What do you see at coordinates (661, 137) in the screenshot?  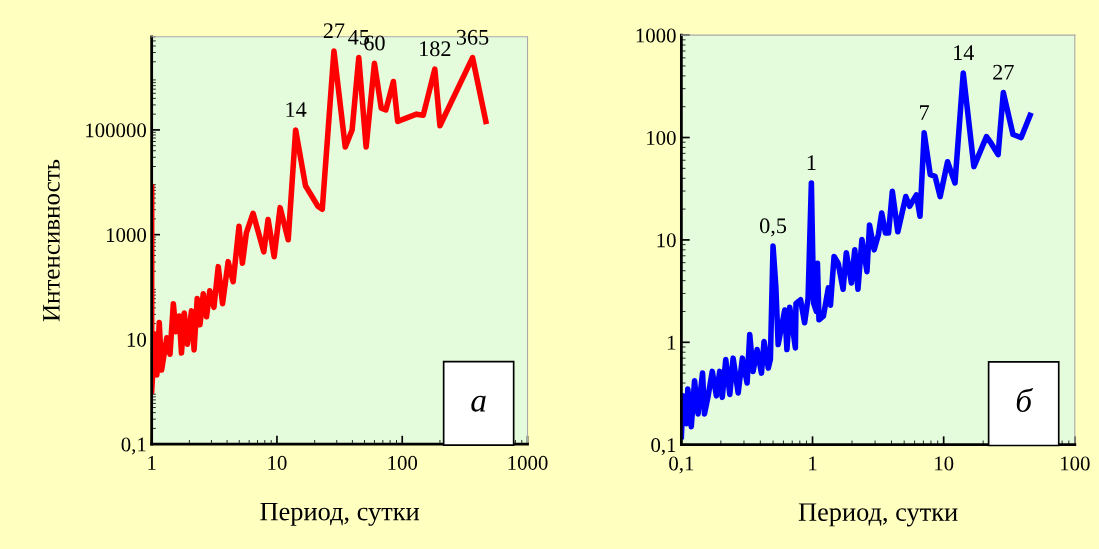 I see `y-tick-label: 100` at bounding box center [661, 137].